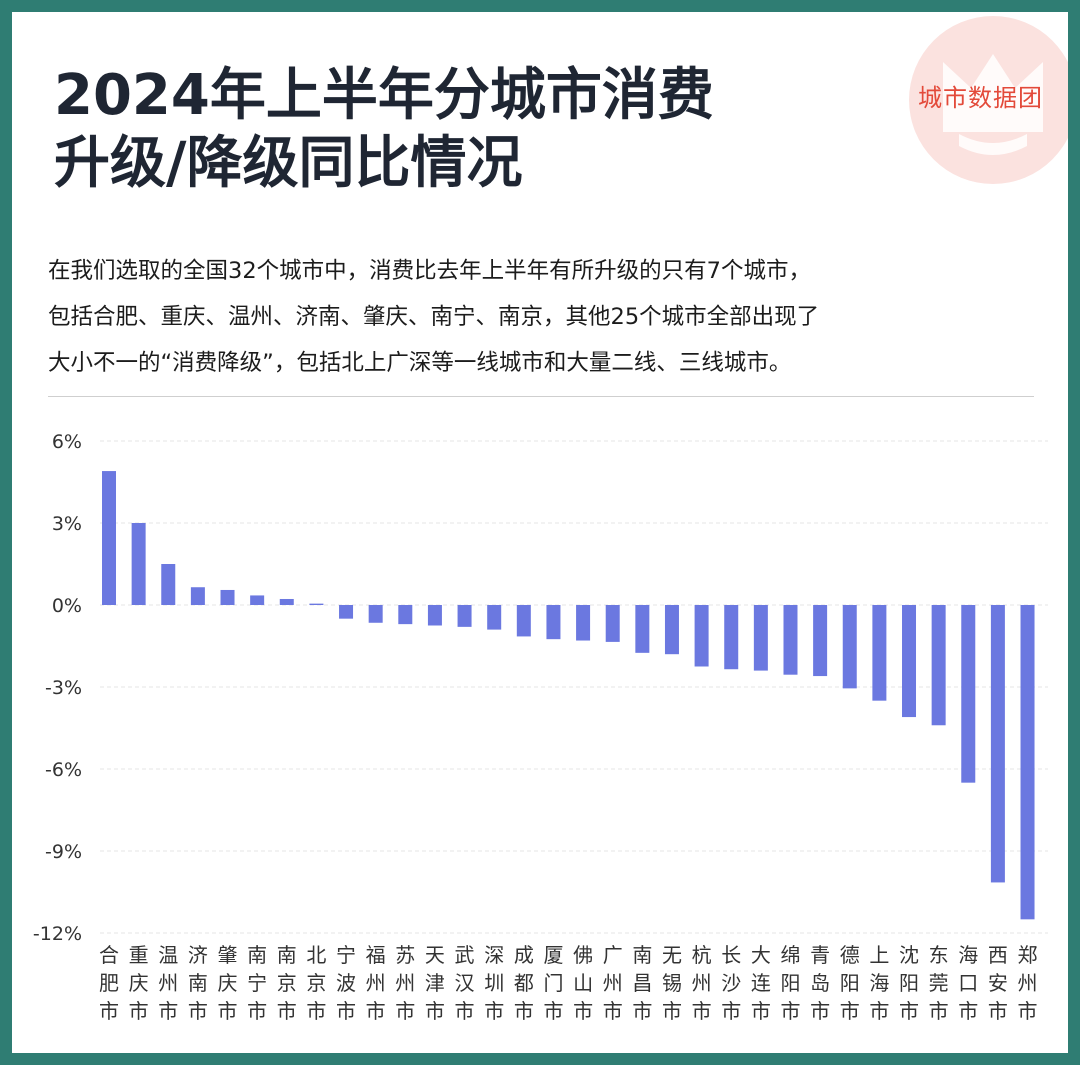 The width and height of the screenshot is (1080, 1065). What do you see at coordinates (198, 955) in the screenshot?
I see `x-tick-label: 济` at bounding box center [198, 955].